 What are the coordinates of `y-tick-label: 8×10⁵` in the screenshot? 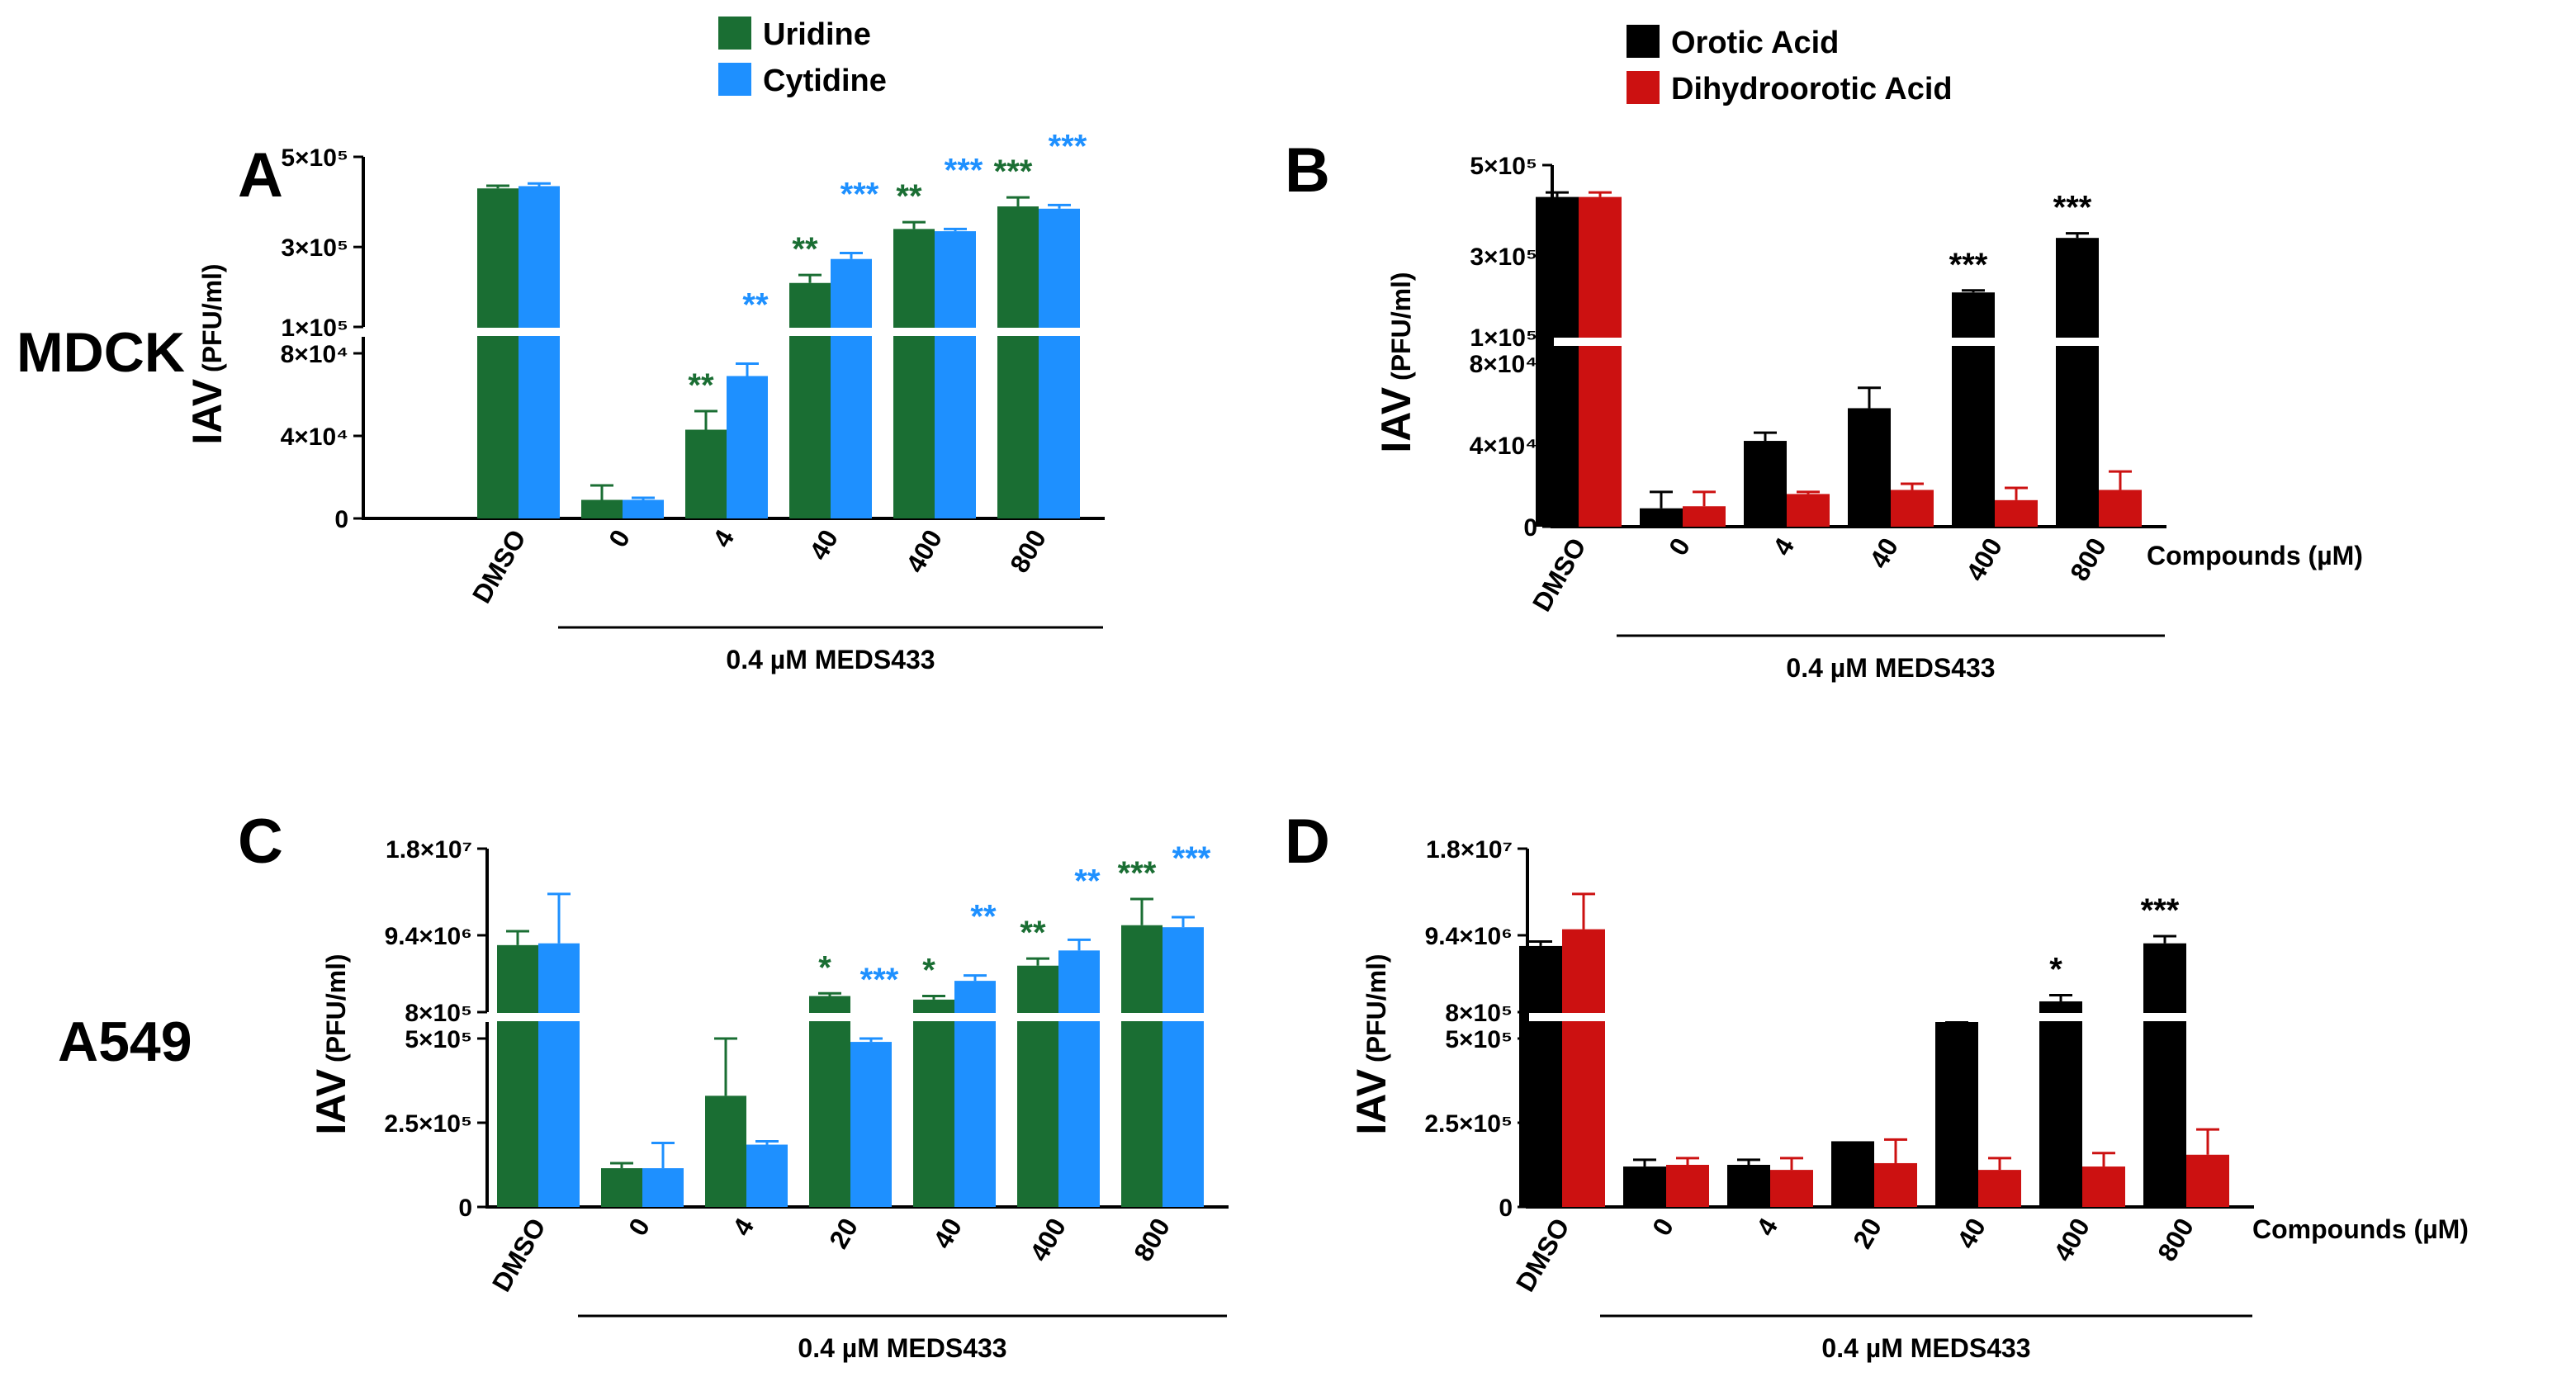 It's located at (1479, 1013).